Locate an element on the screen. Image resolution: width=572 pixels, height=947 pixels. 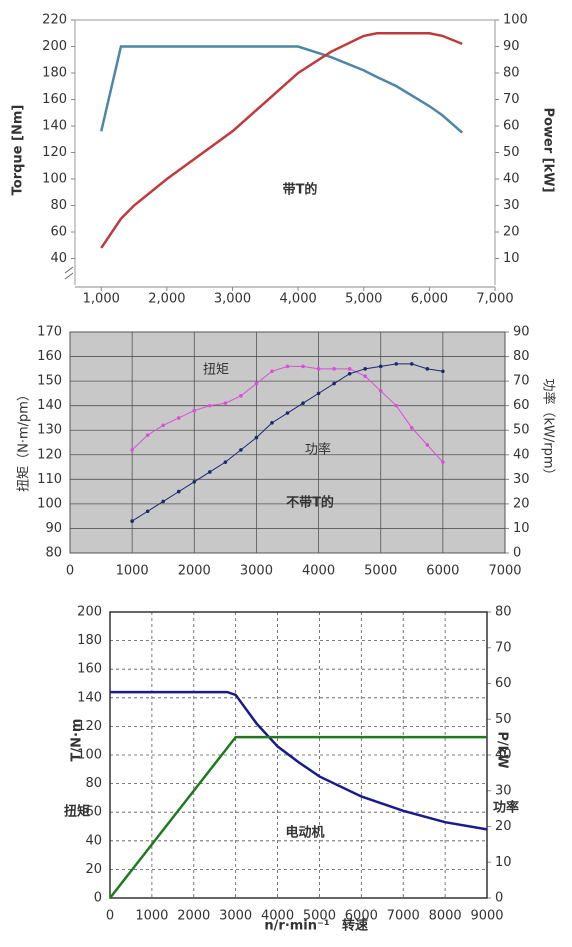
x-tick-label: 3000 is located at coordinates (256, 571).